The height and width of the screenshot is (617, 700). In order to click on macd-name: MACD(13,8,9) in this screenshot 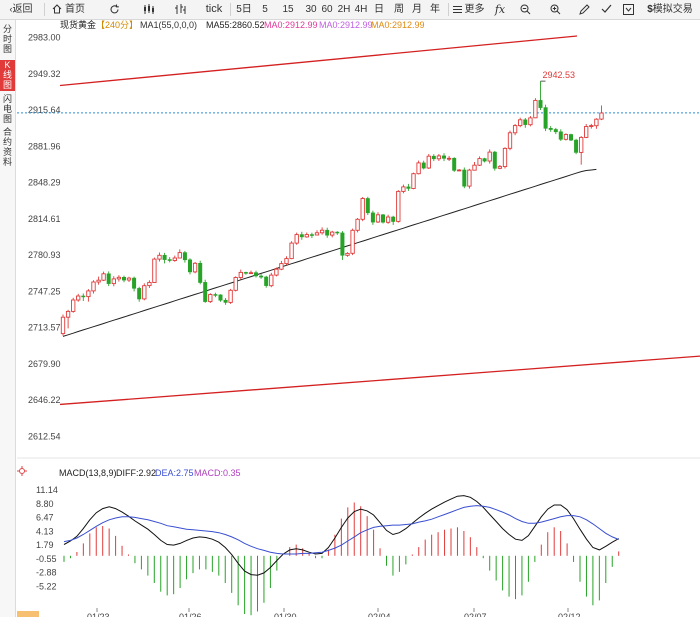, I will do `click(88, 473)`.